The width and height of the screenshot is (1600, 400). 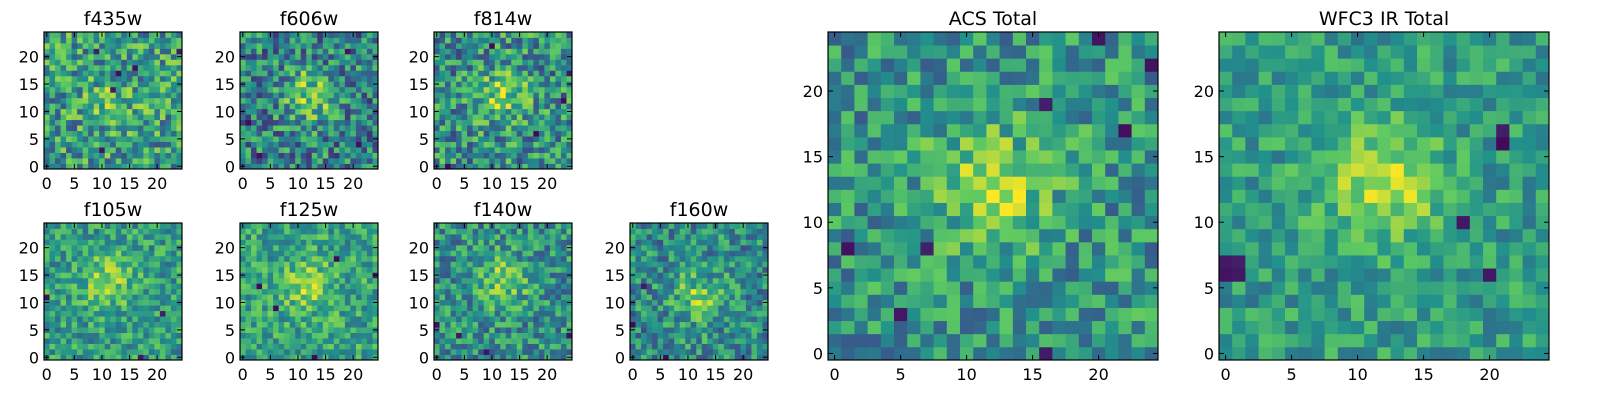 I want to click on heatmap-cells, so click(x=113, y=101).